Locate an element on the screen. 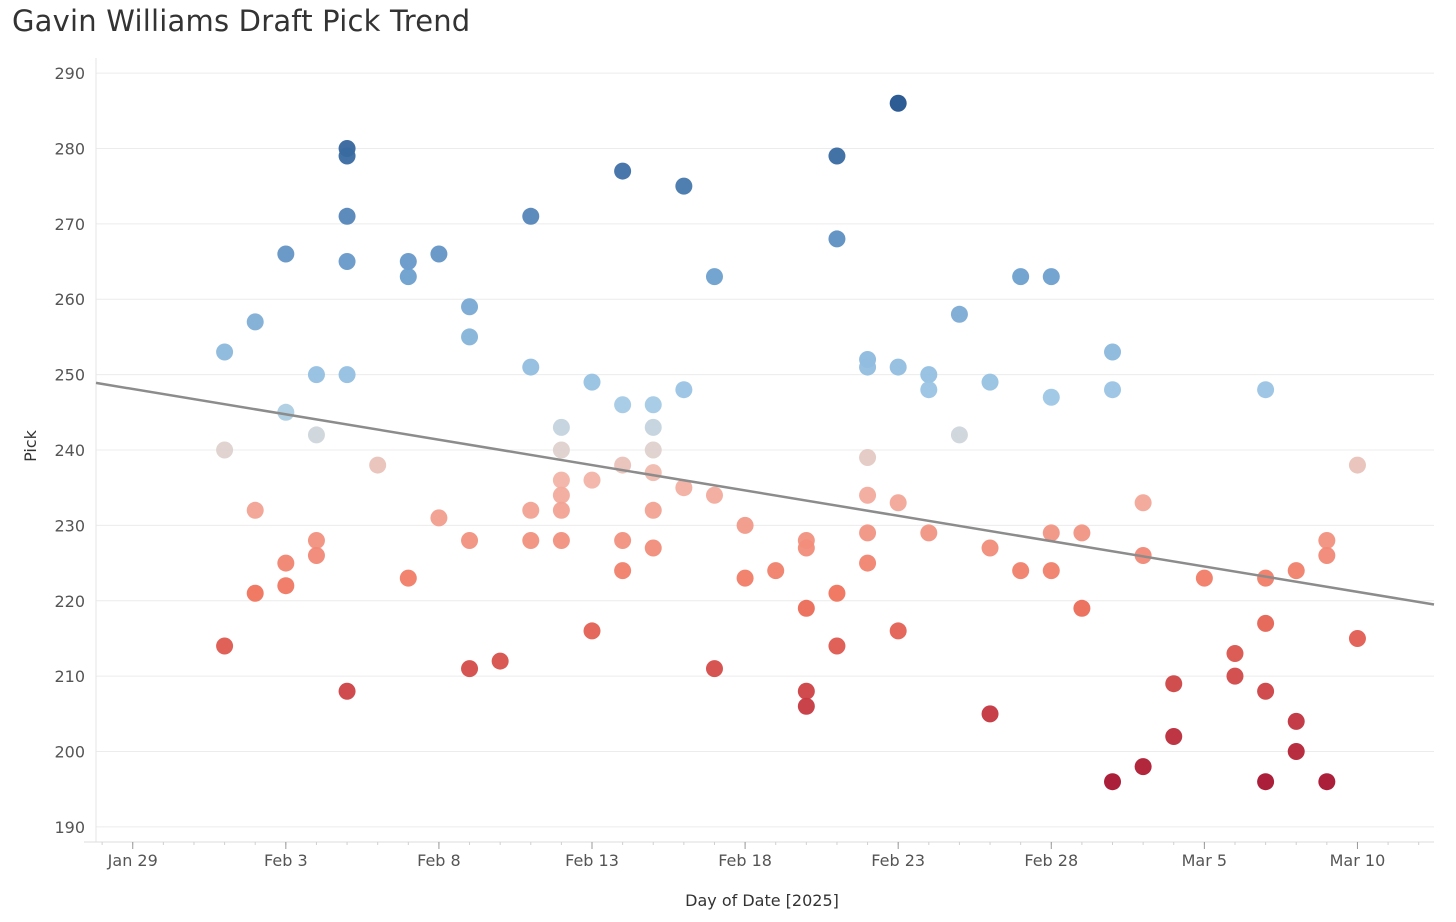  y-tick-label: 280 is located at coordinates (69, 148).